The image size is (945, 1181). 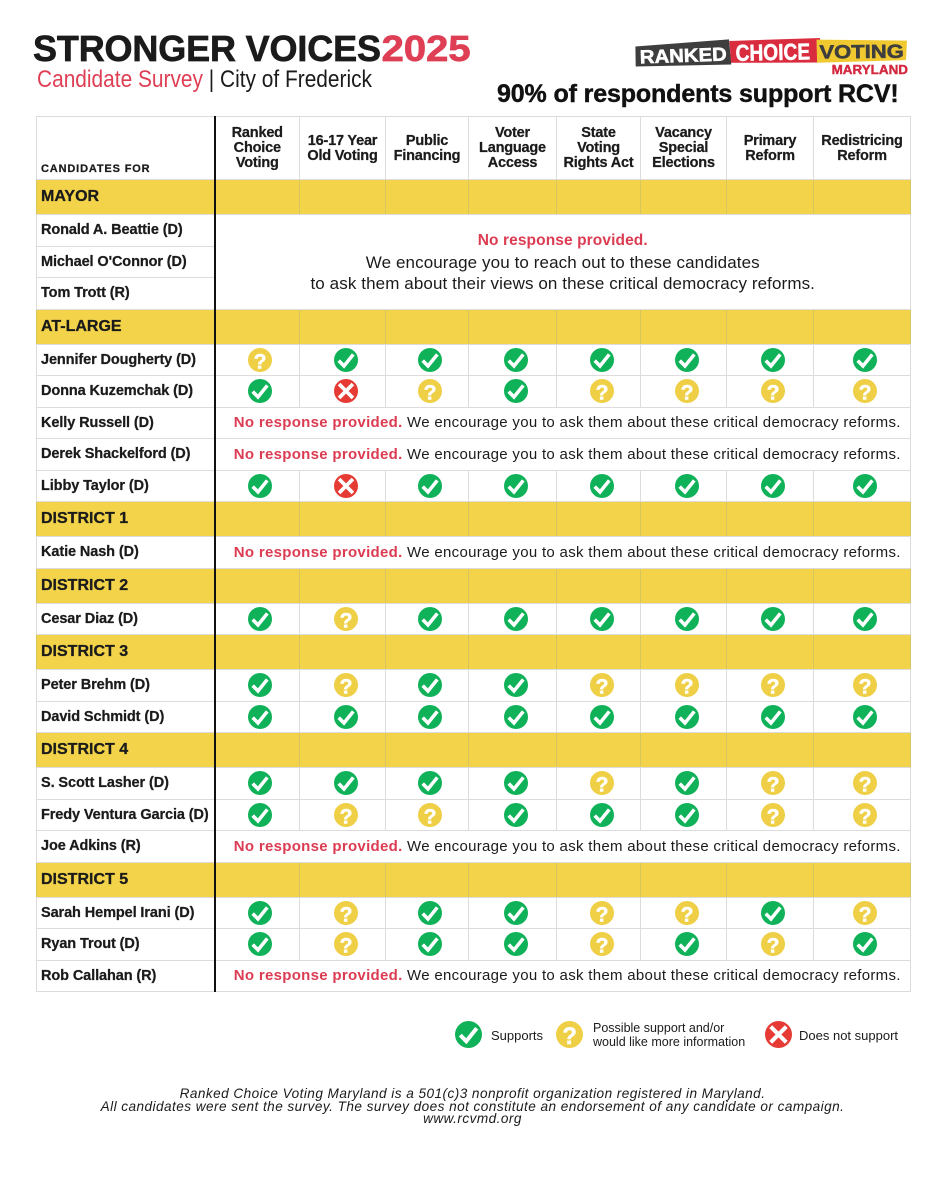 What do you see at coordinates (683, 56) in the screenshot?
I see `svg-text: RANKED` at bounding box center [683, 56].